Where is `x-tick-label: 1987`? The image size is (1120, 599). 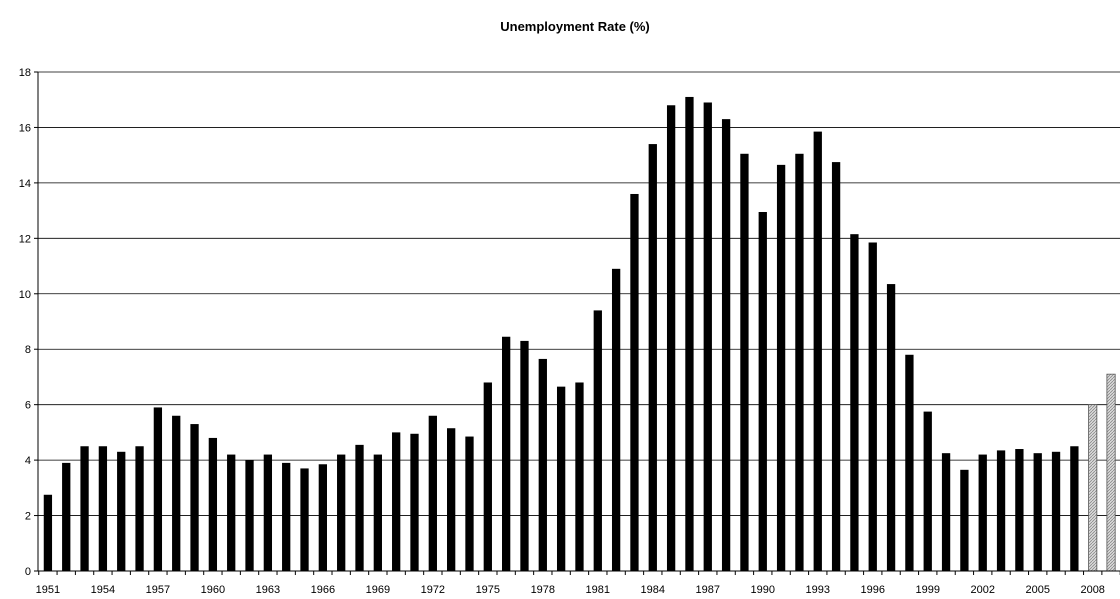
x-tick-label: 1987 is located at coordinates (708, 590).